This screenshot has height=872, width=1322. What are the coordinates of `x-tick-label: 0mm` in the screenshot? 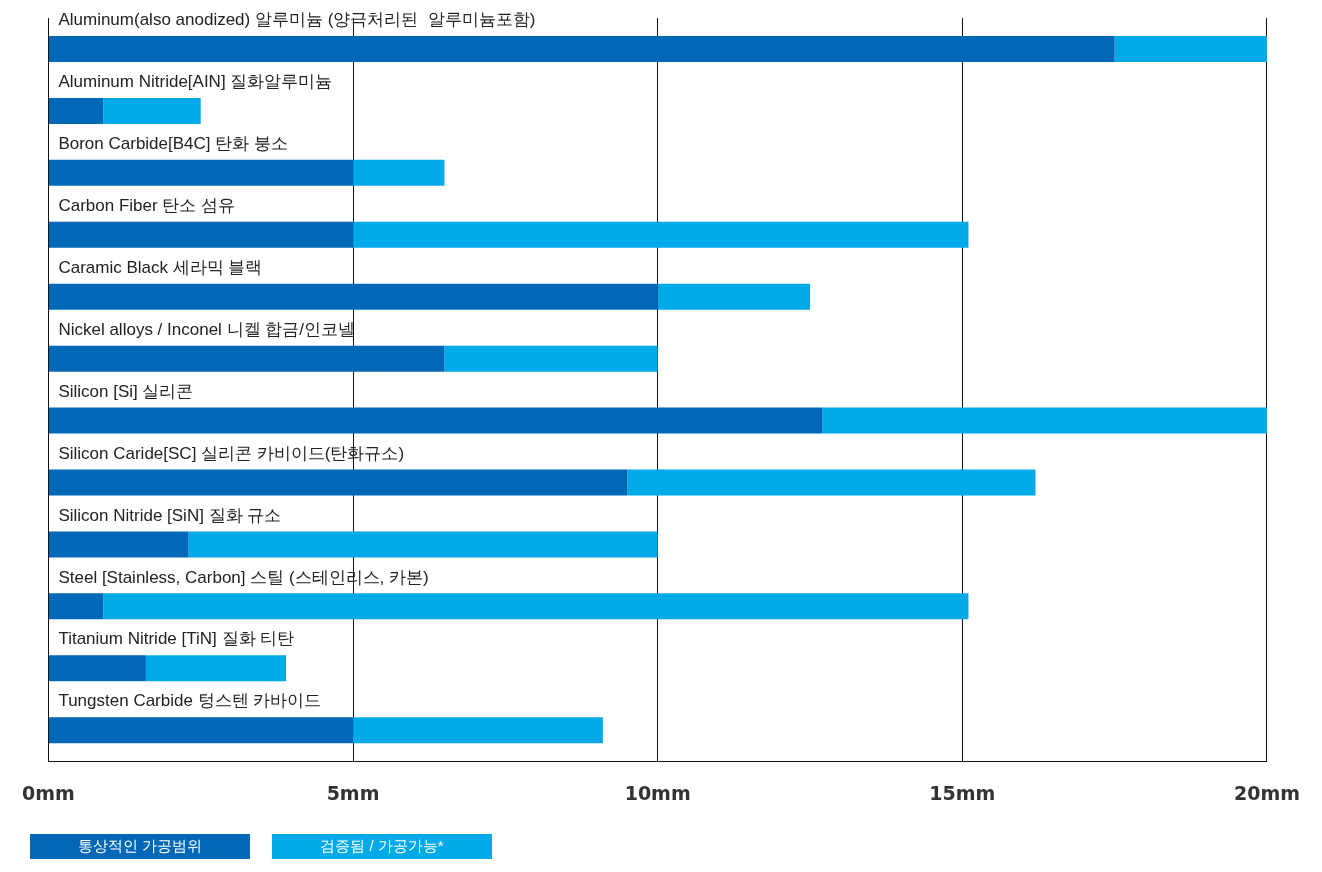 It's located at (48, 792).